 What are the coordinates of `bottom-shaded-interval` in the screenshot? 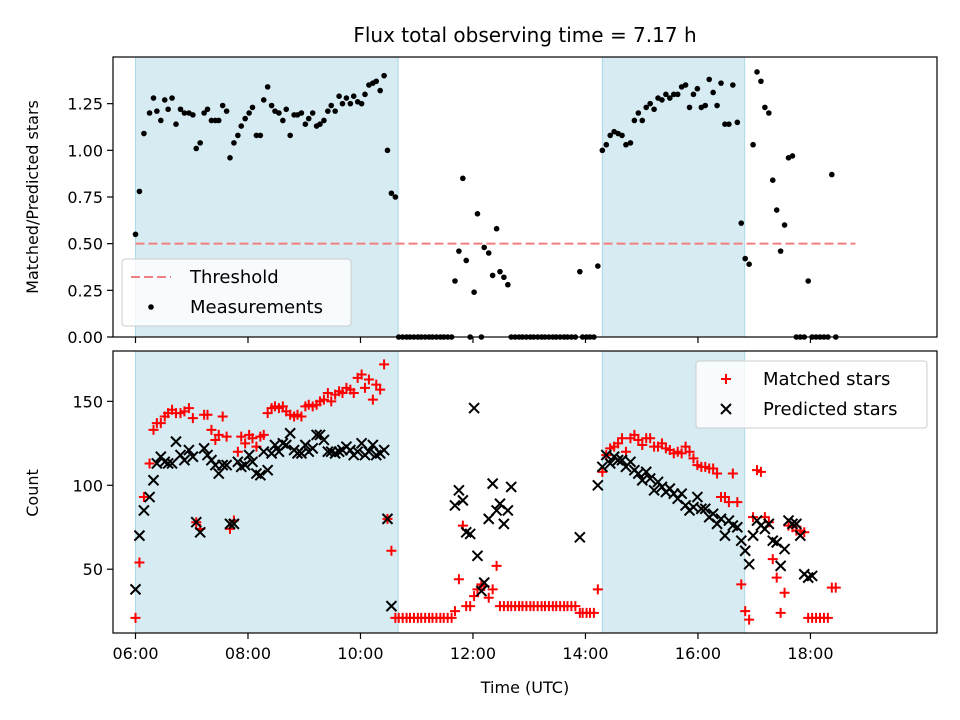 It's located at (267, 492).